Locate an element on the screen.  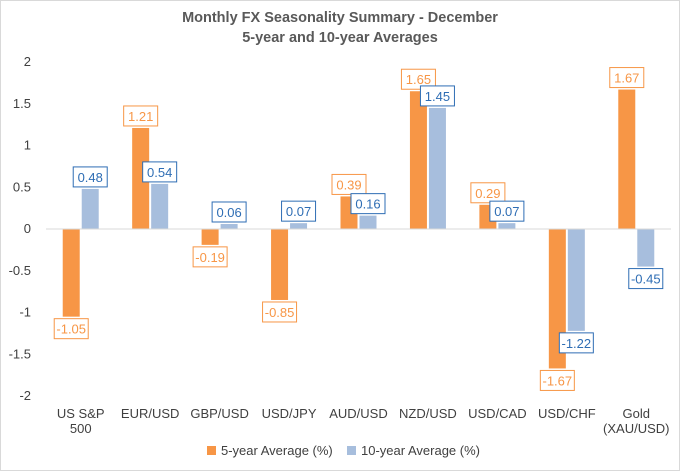
data-label: 0.29 is located at coordinates (487, 193).